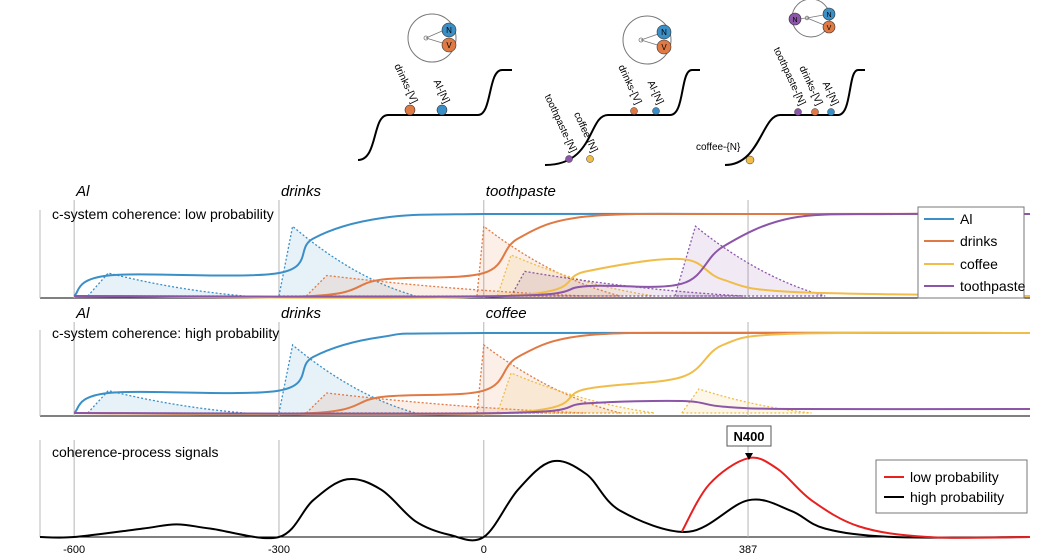 The height and width of the screenshot is (555, 1041). Describe the element at coordinates (521, 191) in the screenshot. I see `word-label: toothpaste` at that location.